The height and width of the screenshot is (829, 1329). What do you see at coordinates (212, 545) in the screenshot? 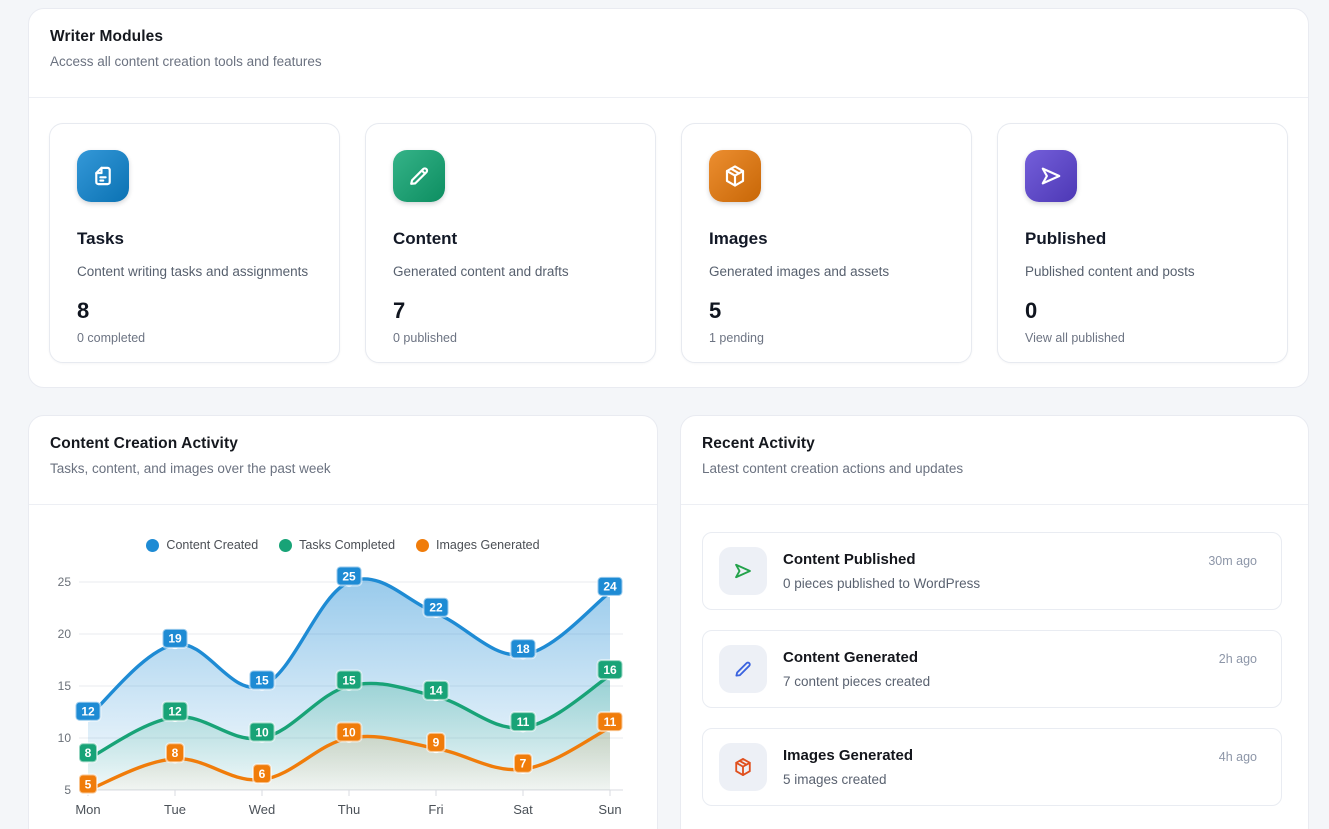
I see `legend-label: Content Created` at bounding box center [212, 545].